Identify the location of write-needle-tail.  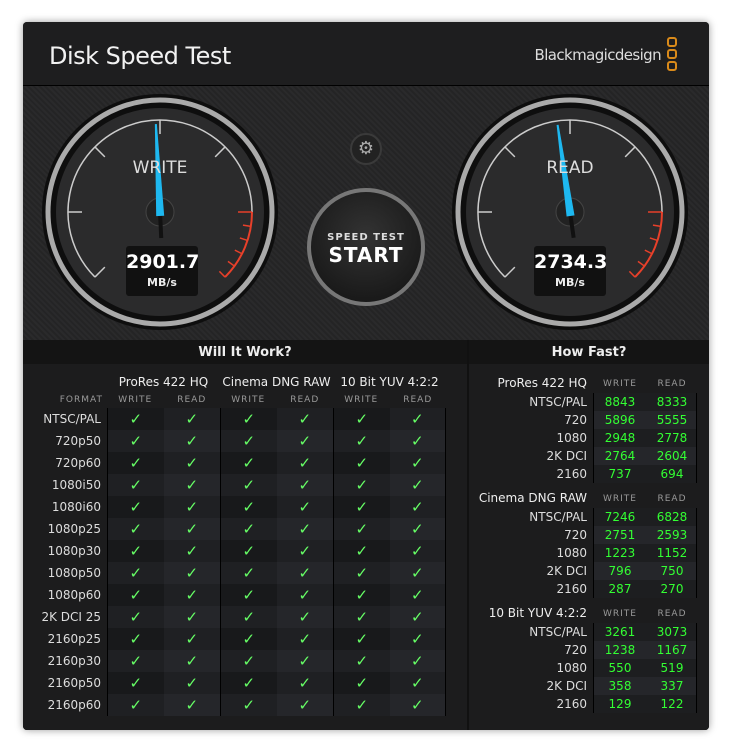
(161, 225).